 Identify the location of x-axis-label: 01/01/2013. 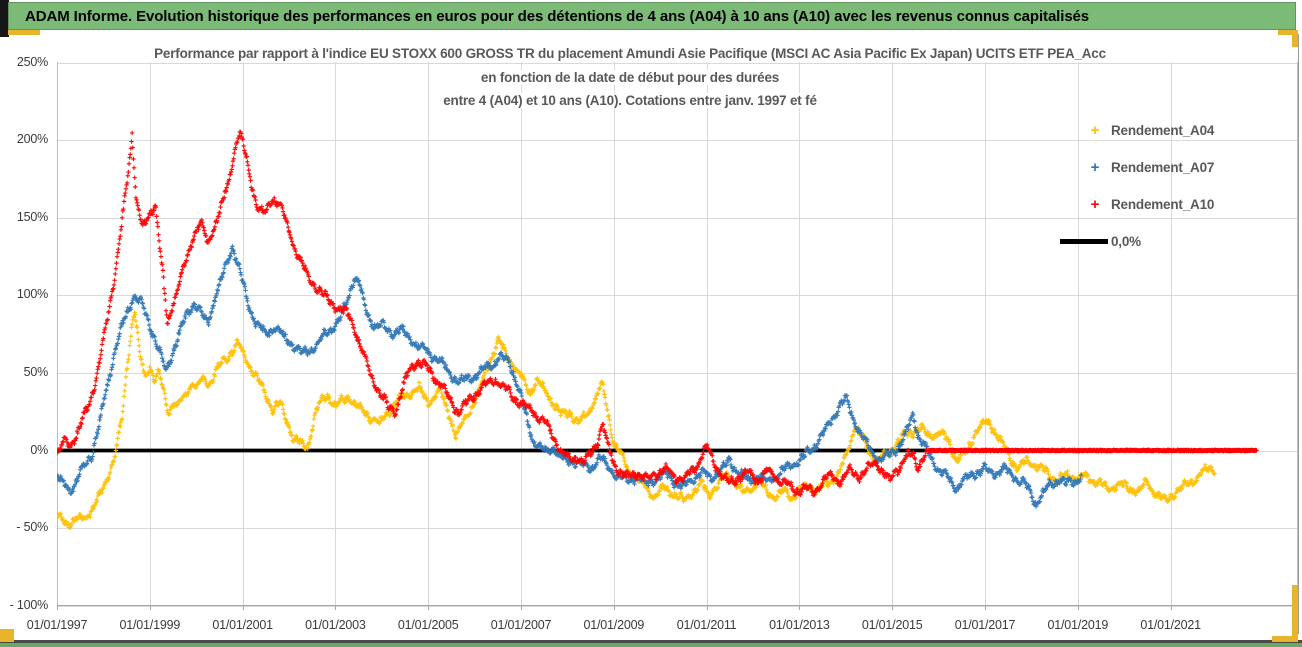
(799, 625).